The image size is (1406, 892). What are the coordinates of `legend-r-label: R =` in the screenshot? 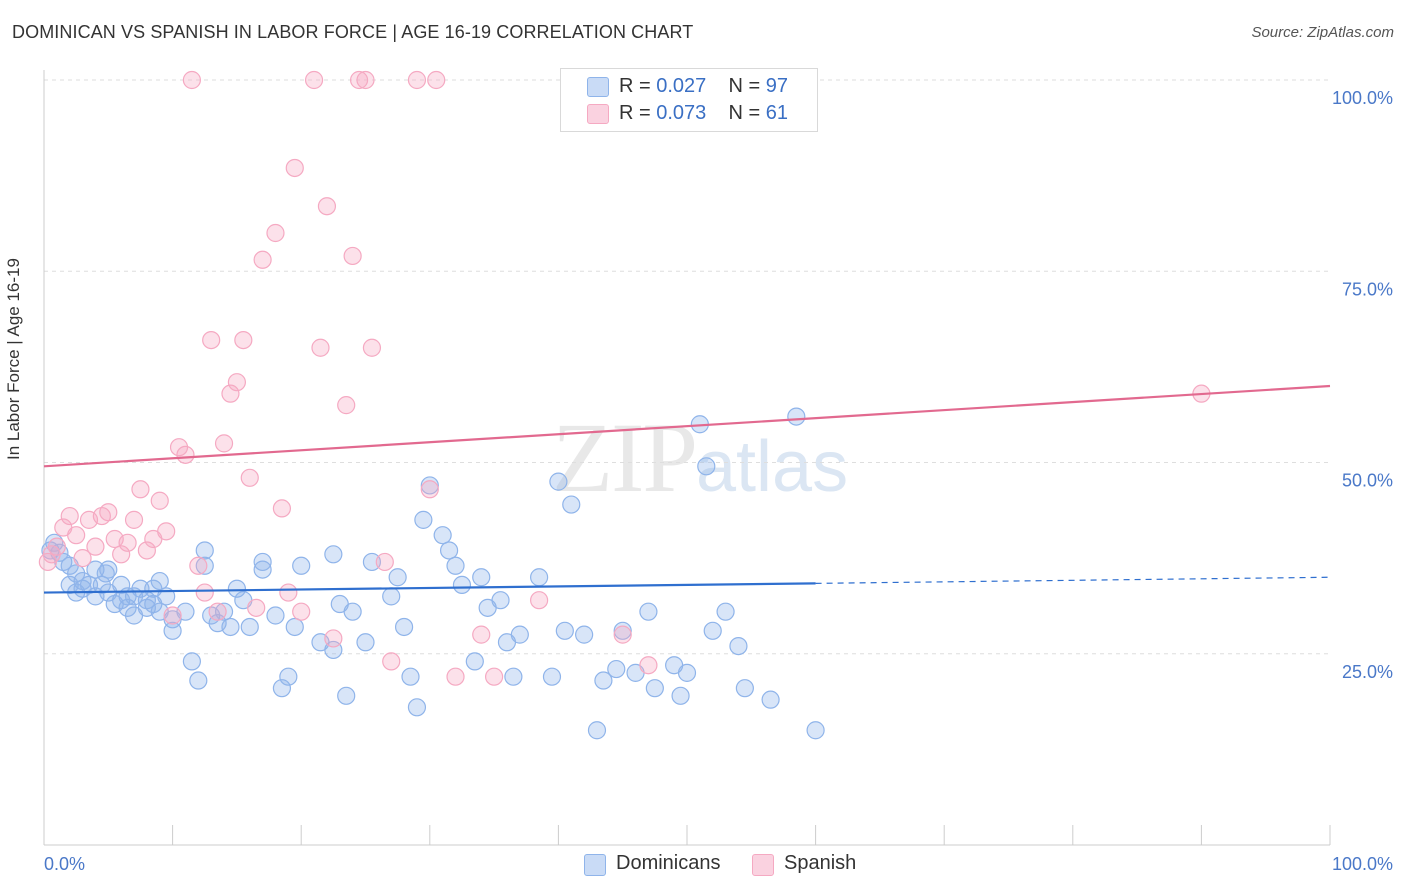 It's located at (638, 113).